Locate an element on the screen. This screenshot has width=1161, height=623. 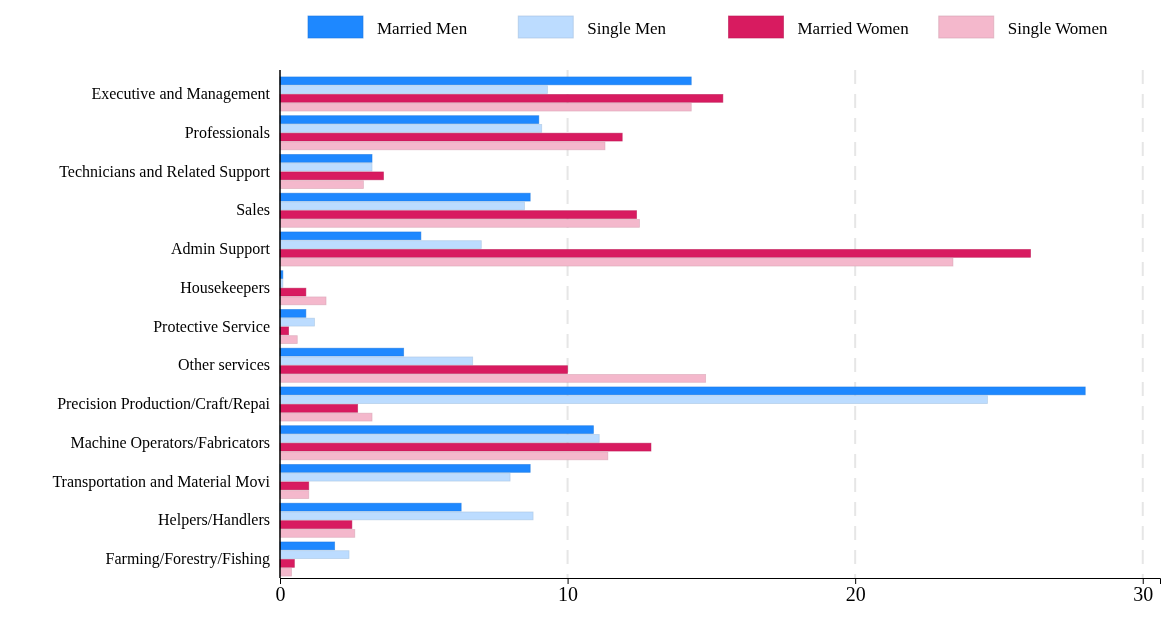
y-tick-label: Machine Operators/Fabricators is located at coordinates (170, 442).